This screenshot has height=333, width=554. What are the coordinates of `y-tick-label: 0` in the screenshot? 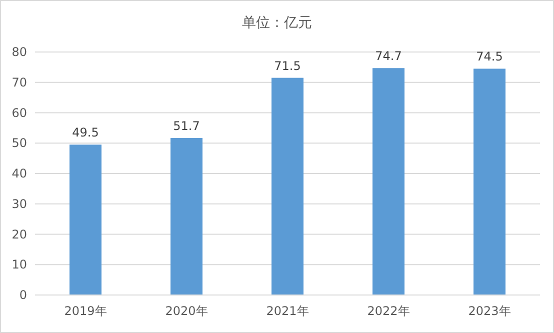 It's located at (23, 295).